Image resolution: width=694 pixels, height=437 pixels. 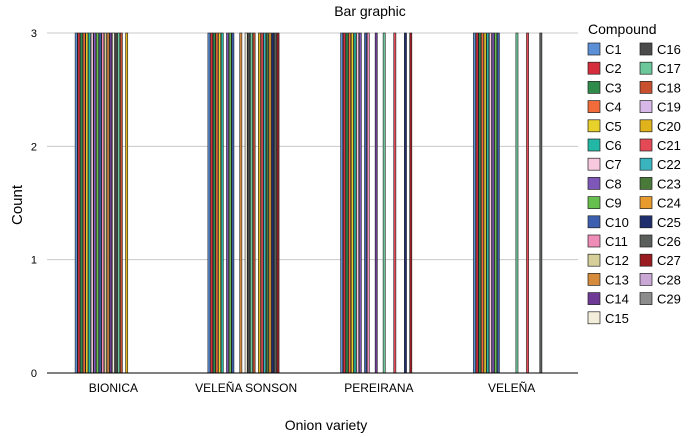 I want to click on legend-label: C16, so click(x=669, y=49).